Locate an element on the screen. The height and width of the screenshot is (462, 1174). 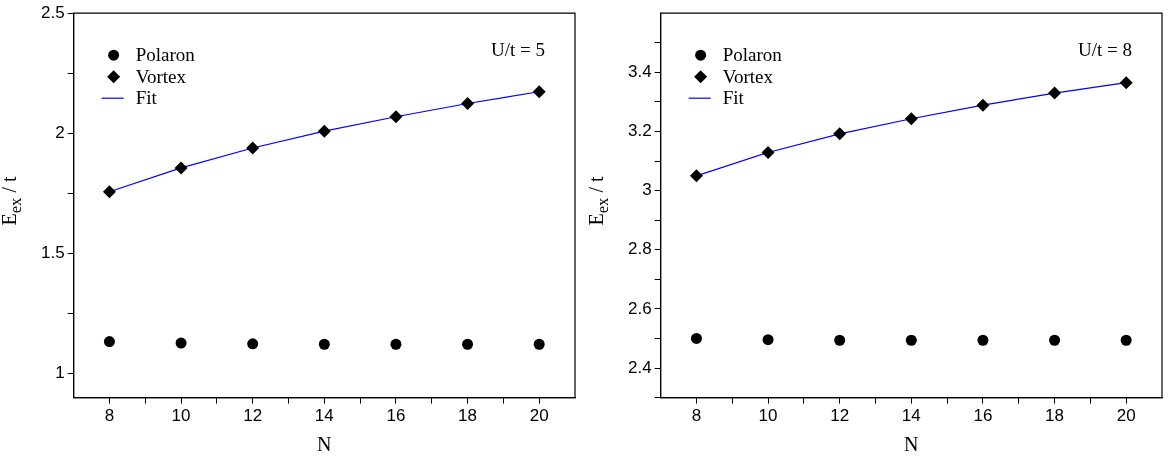
y-tick-label: 3.4 is located at coordinates (639, 72).